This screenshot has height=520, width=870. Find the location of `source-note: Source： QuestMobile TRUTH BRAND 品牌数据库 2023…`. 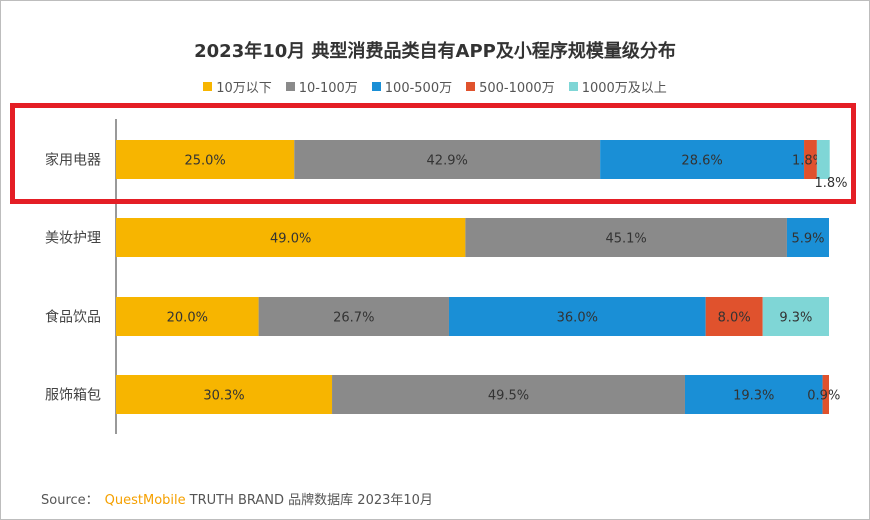

source-note: Source： QuestMobile TRUTH BRAND 品牌数据库 2023… is located at coordinates (237, 498).